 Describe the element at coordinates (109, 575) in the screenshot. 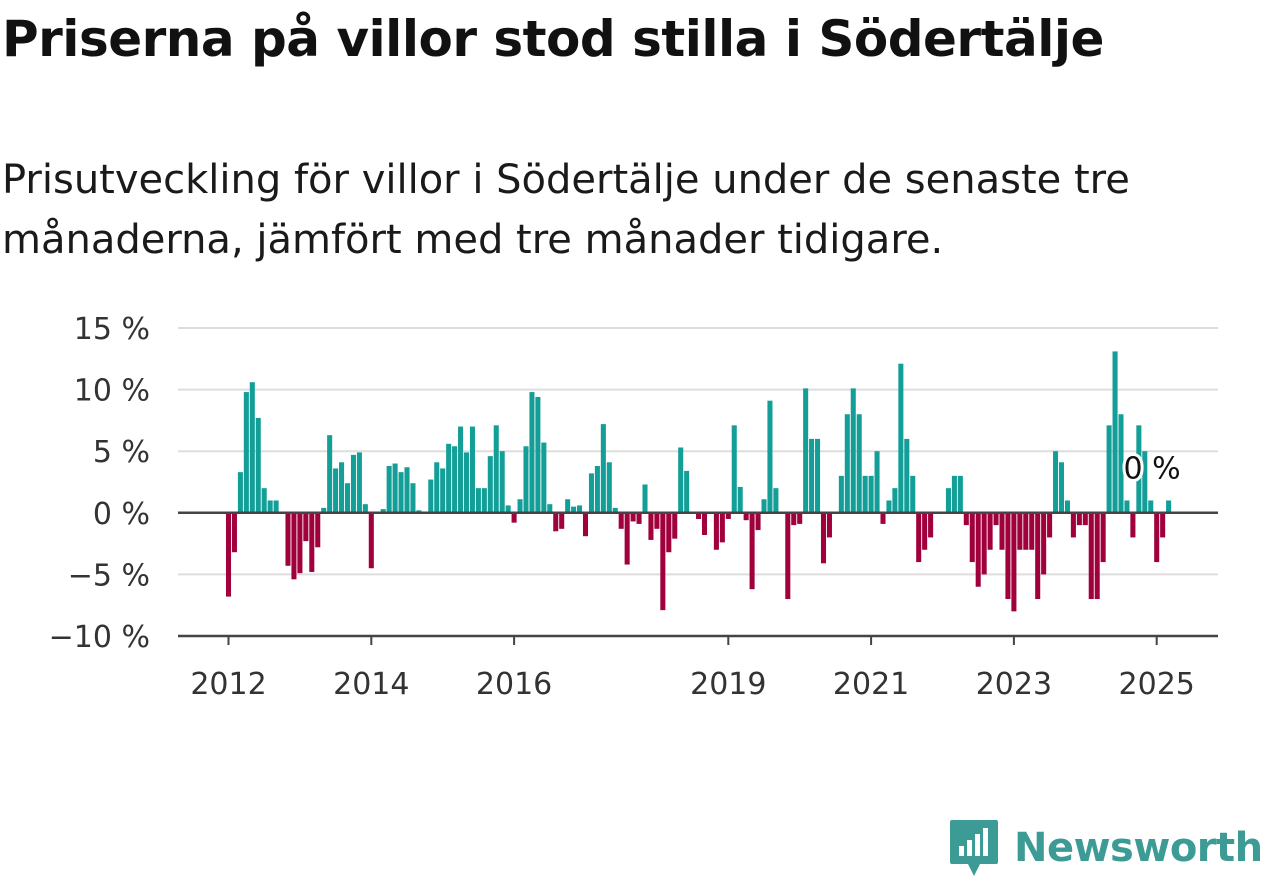

I see `y-tick-label: −5 %` at that location.